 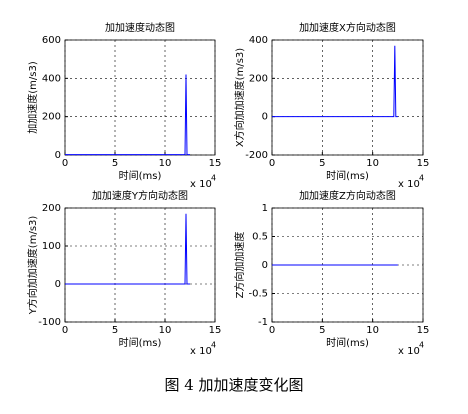 What do you see at coordinates (32, 97) in the screenshot?
I see `y-axis-label: 加加速度(m/s3)` at bounding box center [32, 97].